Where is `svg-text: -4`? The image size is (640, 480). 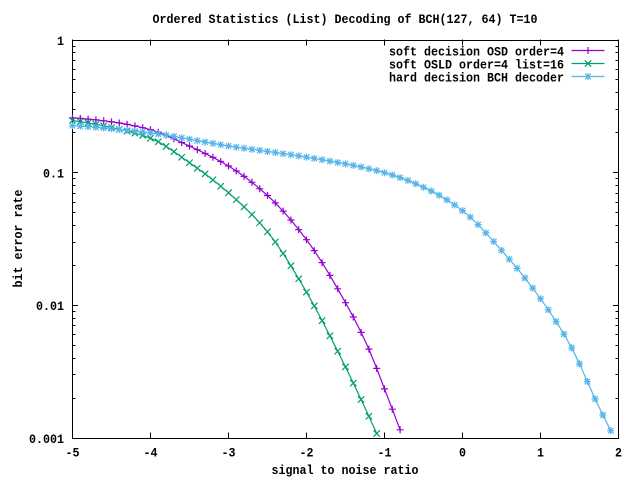 svg-text: -4 is located at coordinates (151, 453).